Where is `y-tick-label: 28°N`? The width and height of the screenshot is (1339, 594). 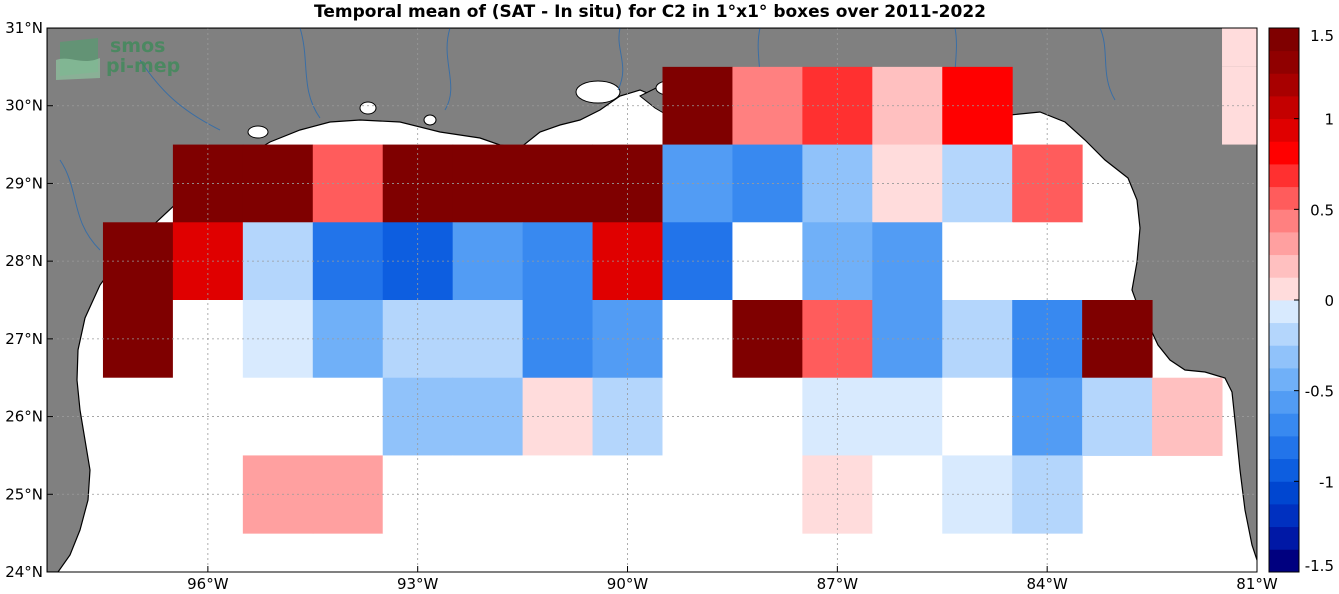 y-tick-label: 28°N is located at coordinates (24, 261).